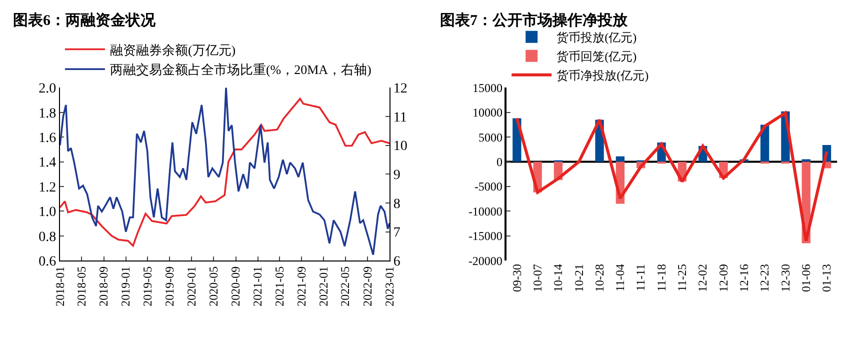 The width and height of the screenshot is (868, 355). Describe the element at coordinates (517, 278) in the screenshot. I see `x-tick-label: 09-30` at that location.